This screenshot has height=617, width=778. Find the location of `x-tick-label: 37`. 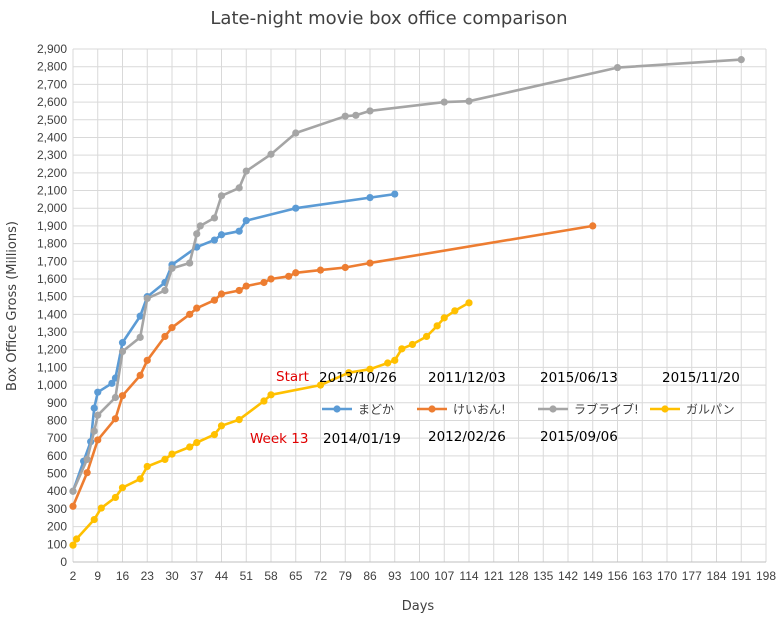

x-tick-label: 37 is located at coordinates (197, 576).